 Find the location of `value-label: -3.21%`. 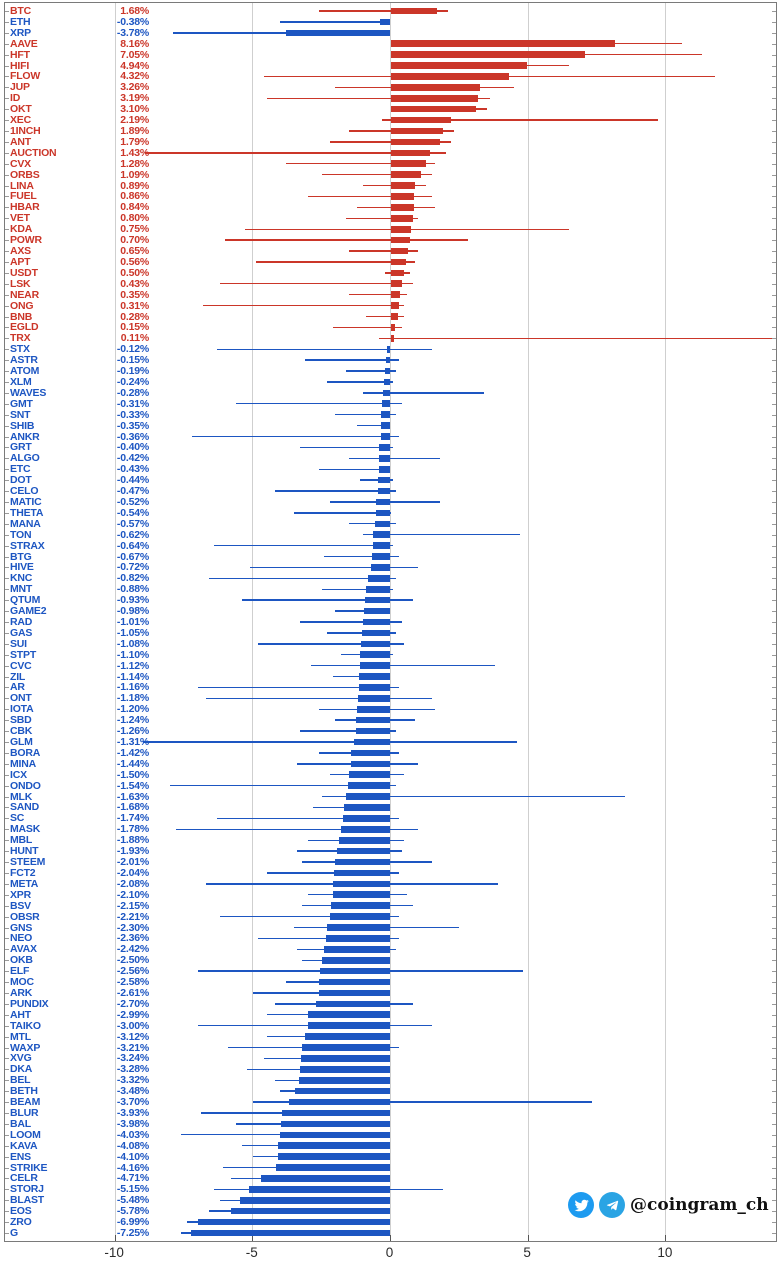

value-label: -3.21% is located at coordinates (132, 1047).